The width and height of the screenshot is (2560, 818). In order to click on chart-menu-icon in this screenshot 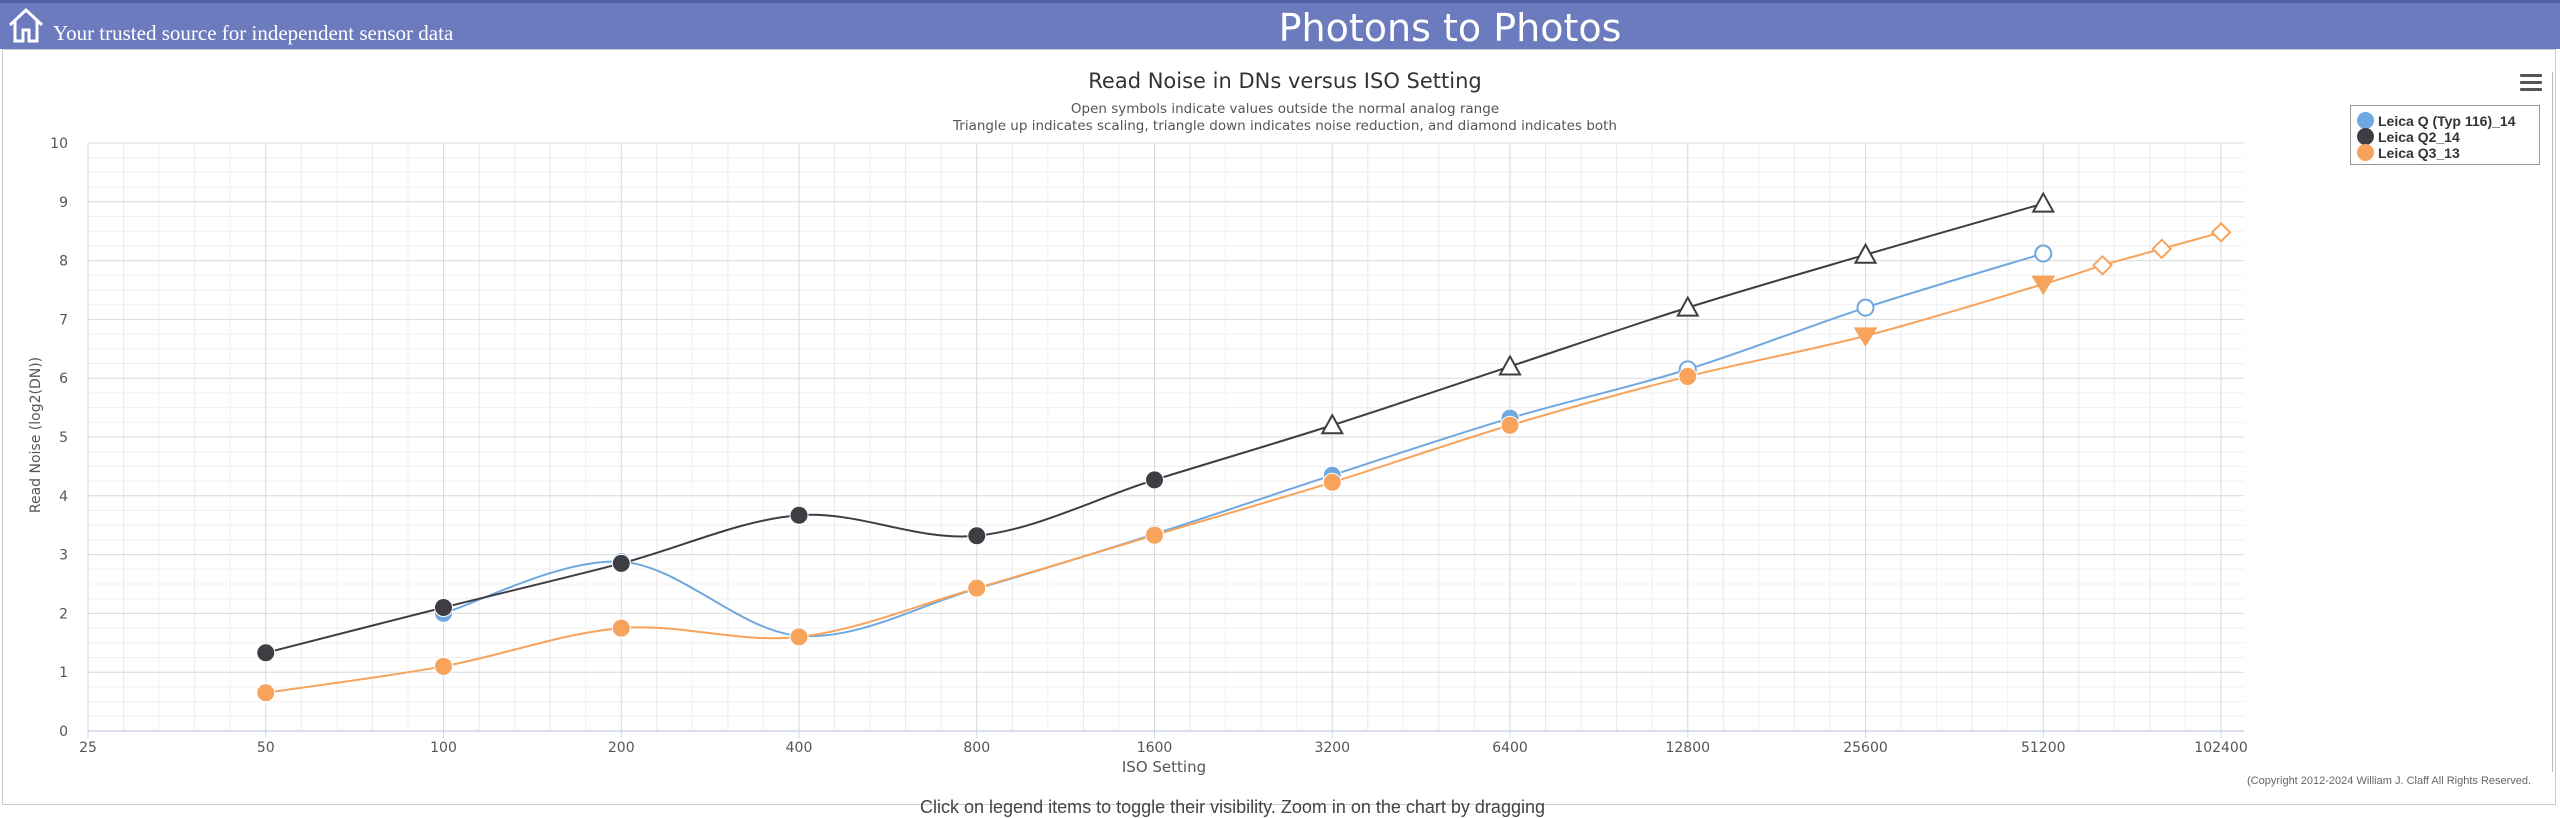, I will do `click(2531, 83)`.